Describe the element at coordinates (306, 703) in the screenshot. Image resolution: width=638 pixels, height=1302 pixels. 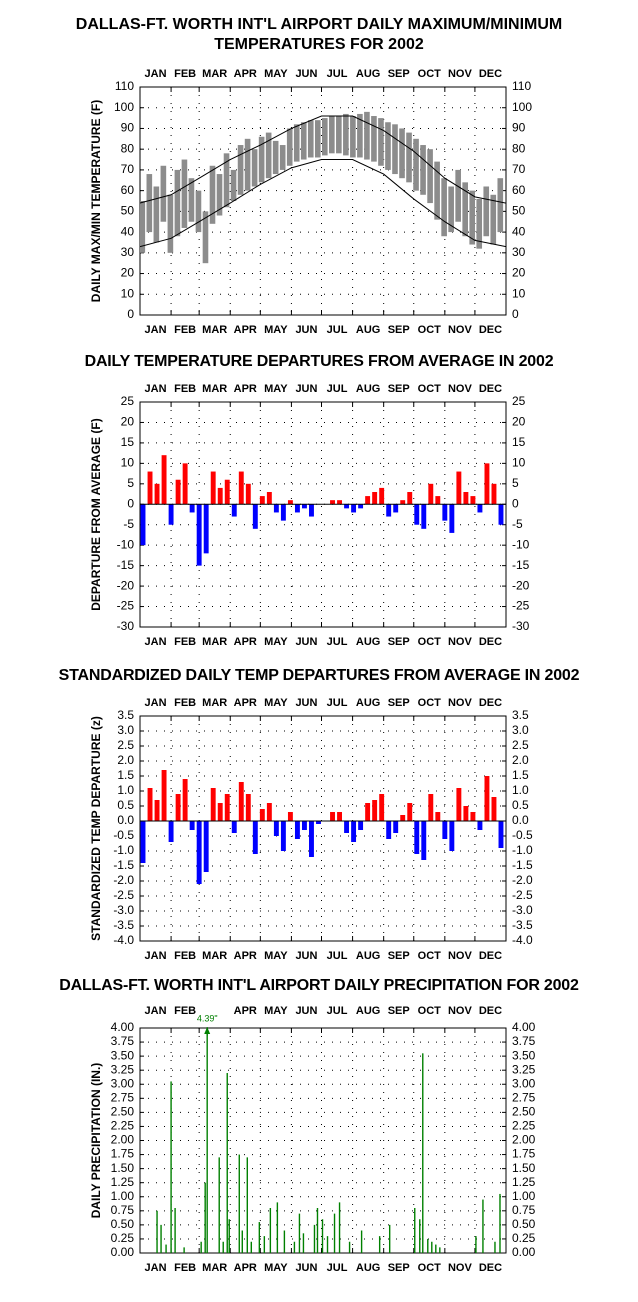
I see `month-label-top: JUN` at that location.